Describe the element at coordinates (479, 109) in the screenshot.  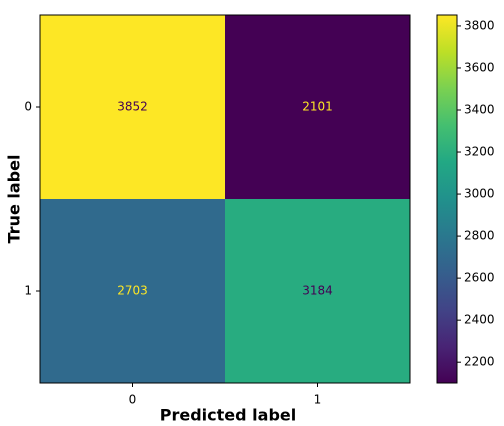
I see `colorbar-tick-label: 3400` at that location.